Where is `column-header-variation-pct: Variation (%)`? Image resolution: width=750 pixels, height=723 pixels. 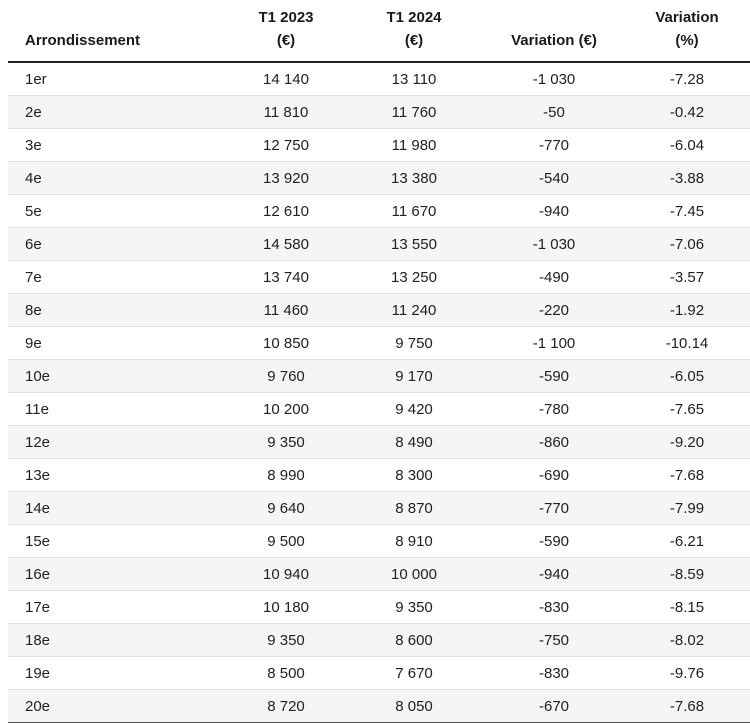 column-header-variation-pct: Variation (%) is located at coordinates (687, 31).